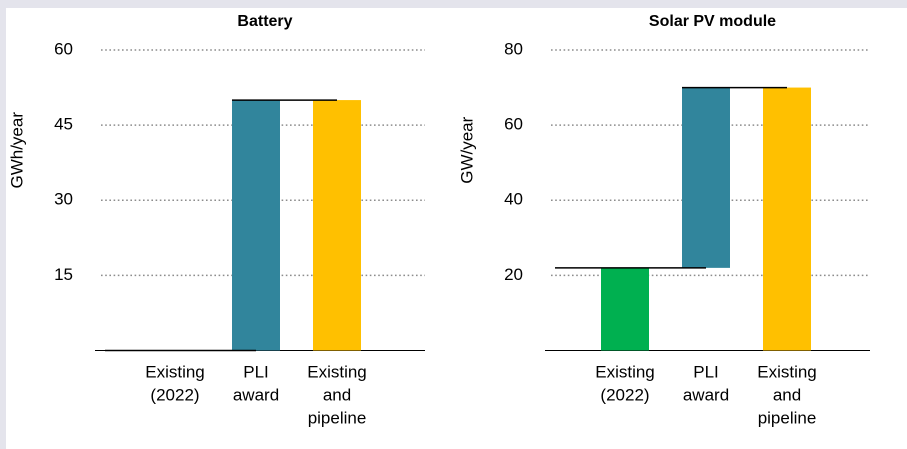 This screenshot has width=907, height=449. I want to click on y-axis-label: GW/year, so click(466, 149).